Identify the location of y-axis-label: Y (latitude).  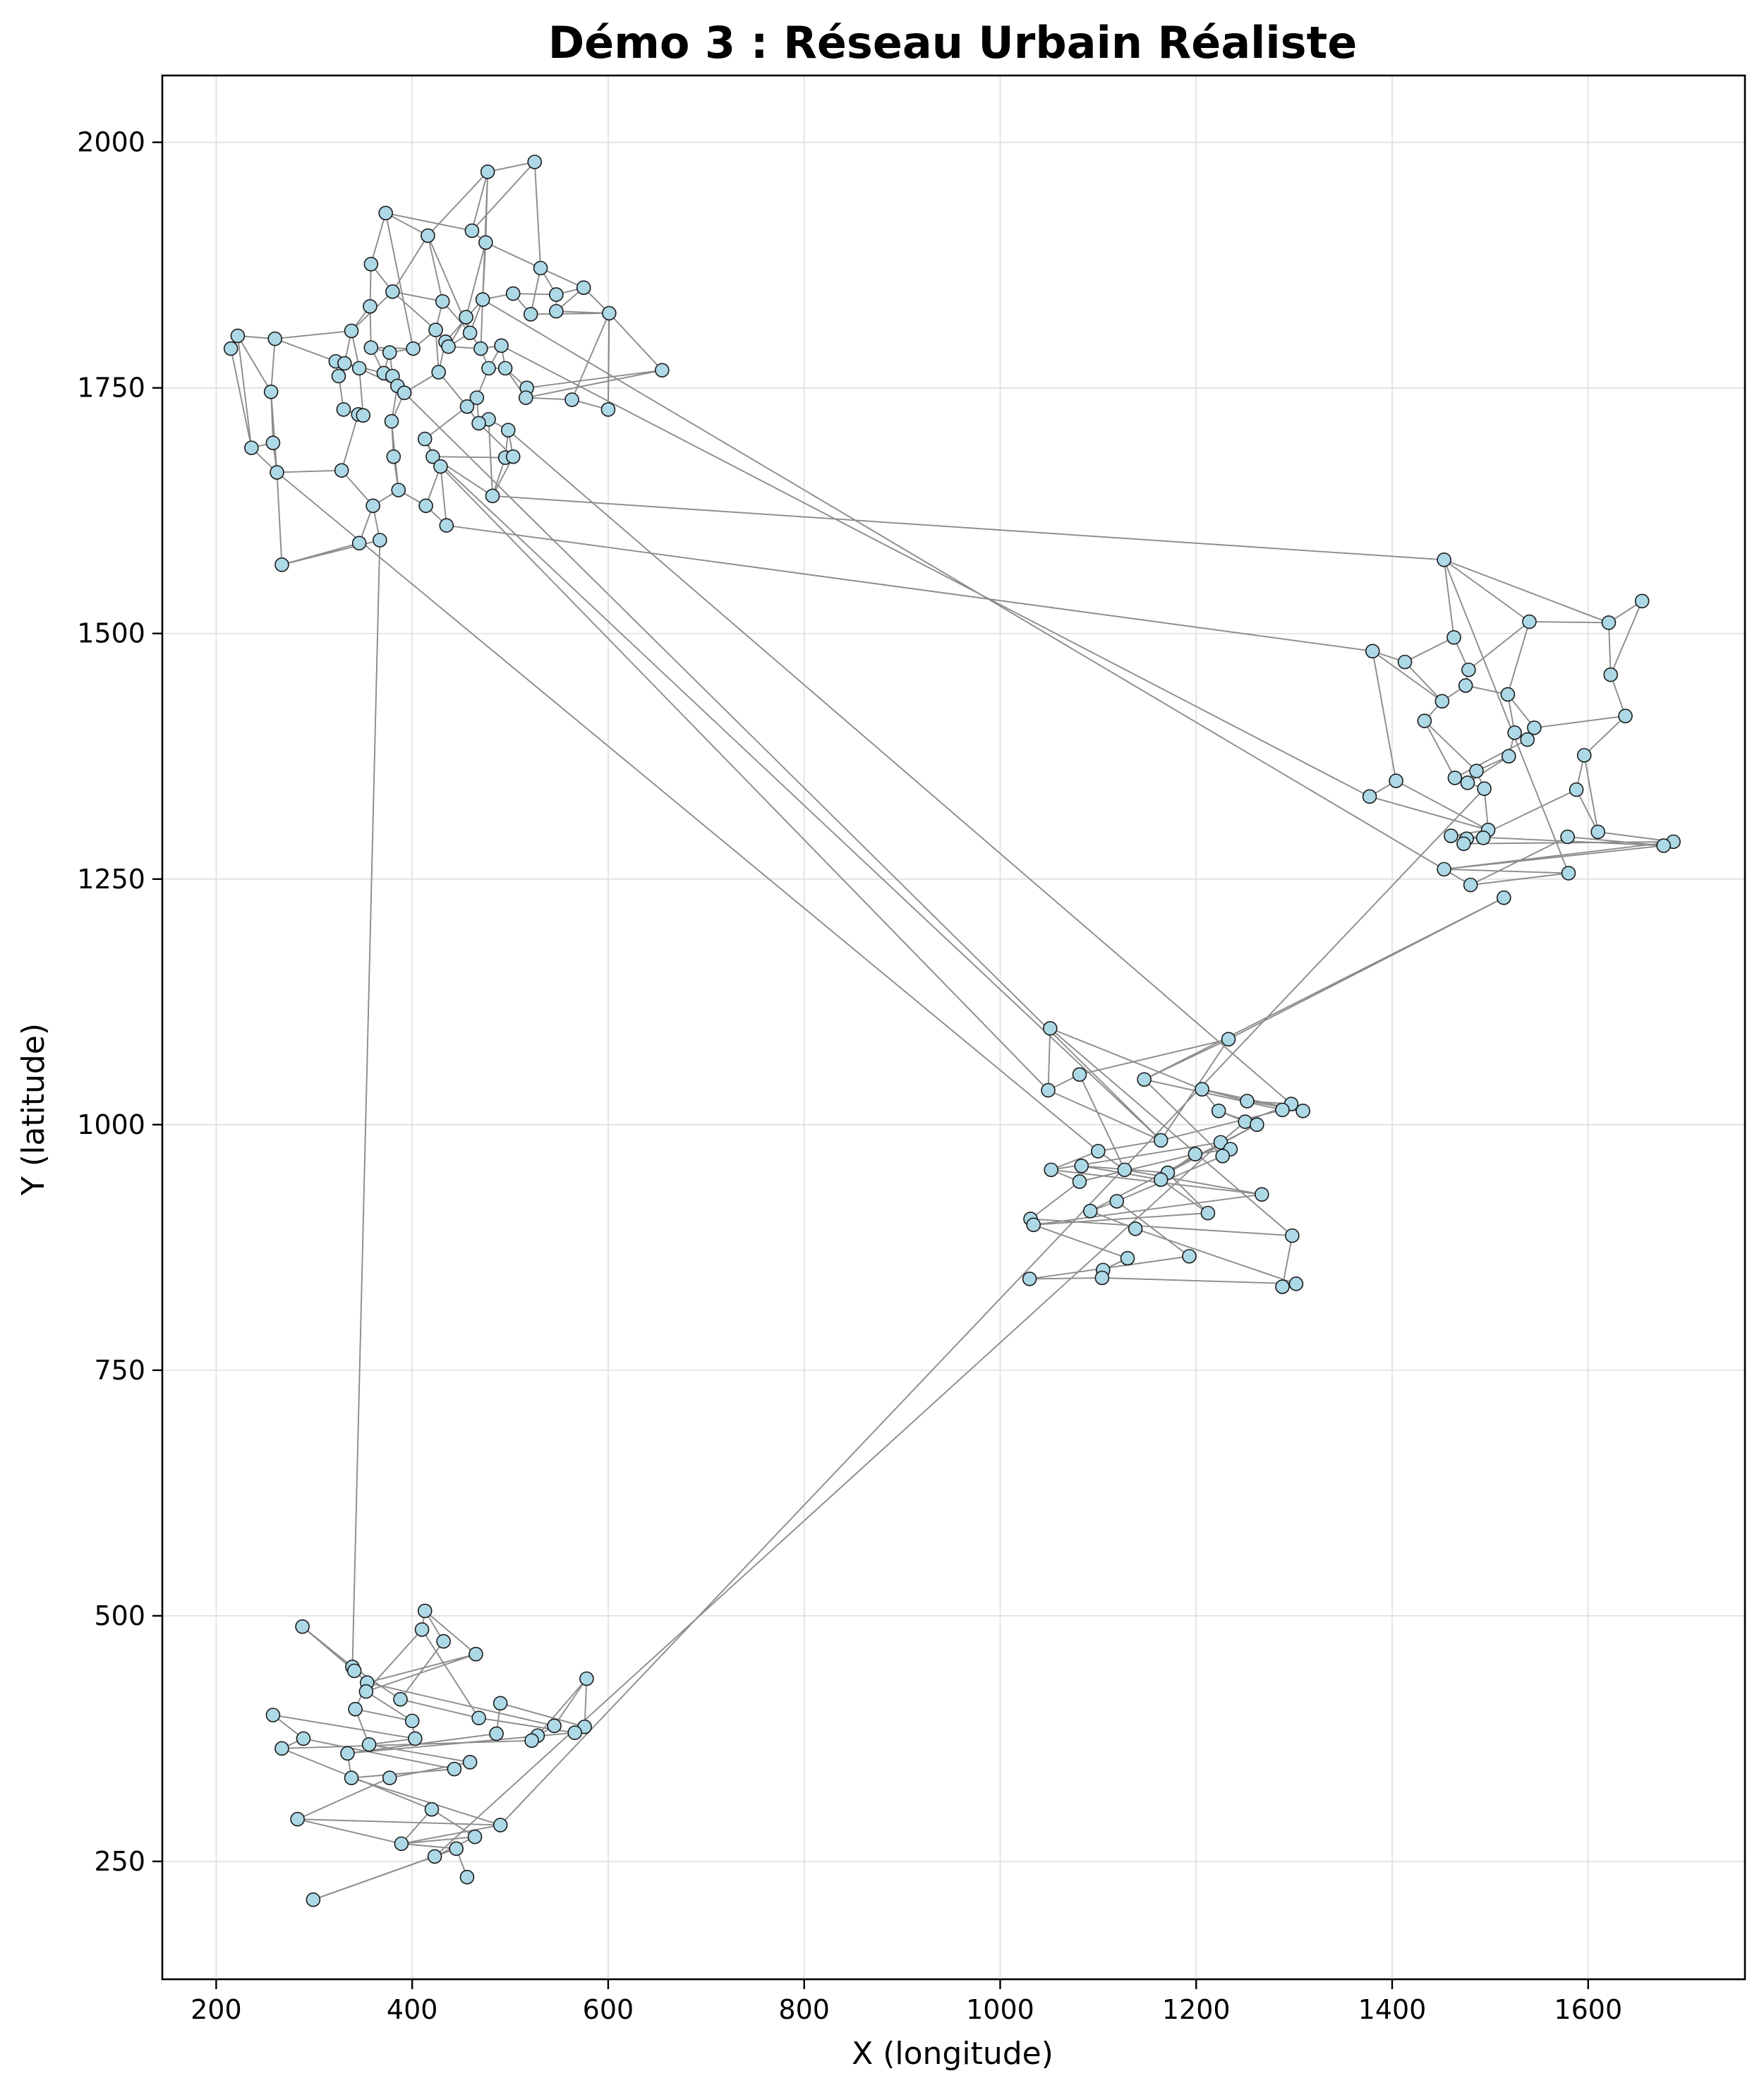
(34, 1109).